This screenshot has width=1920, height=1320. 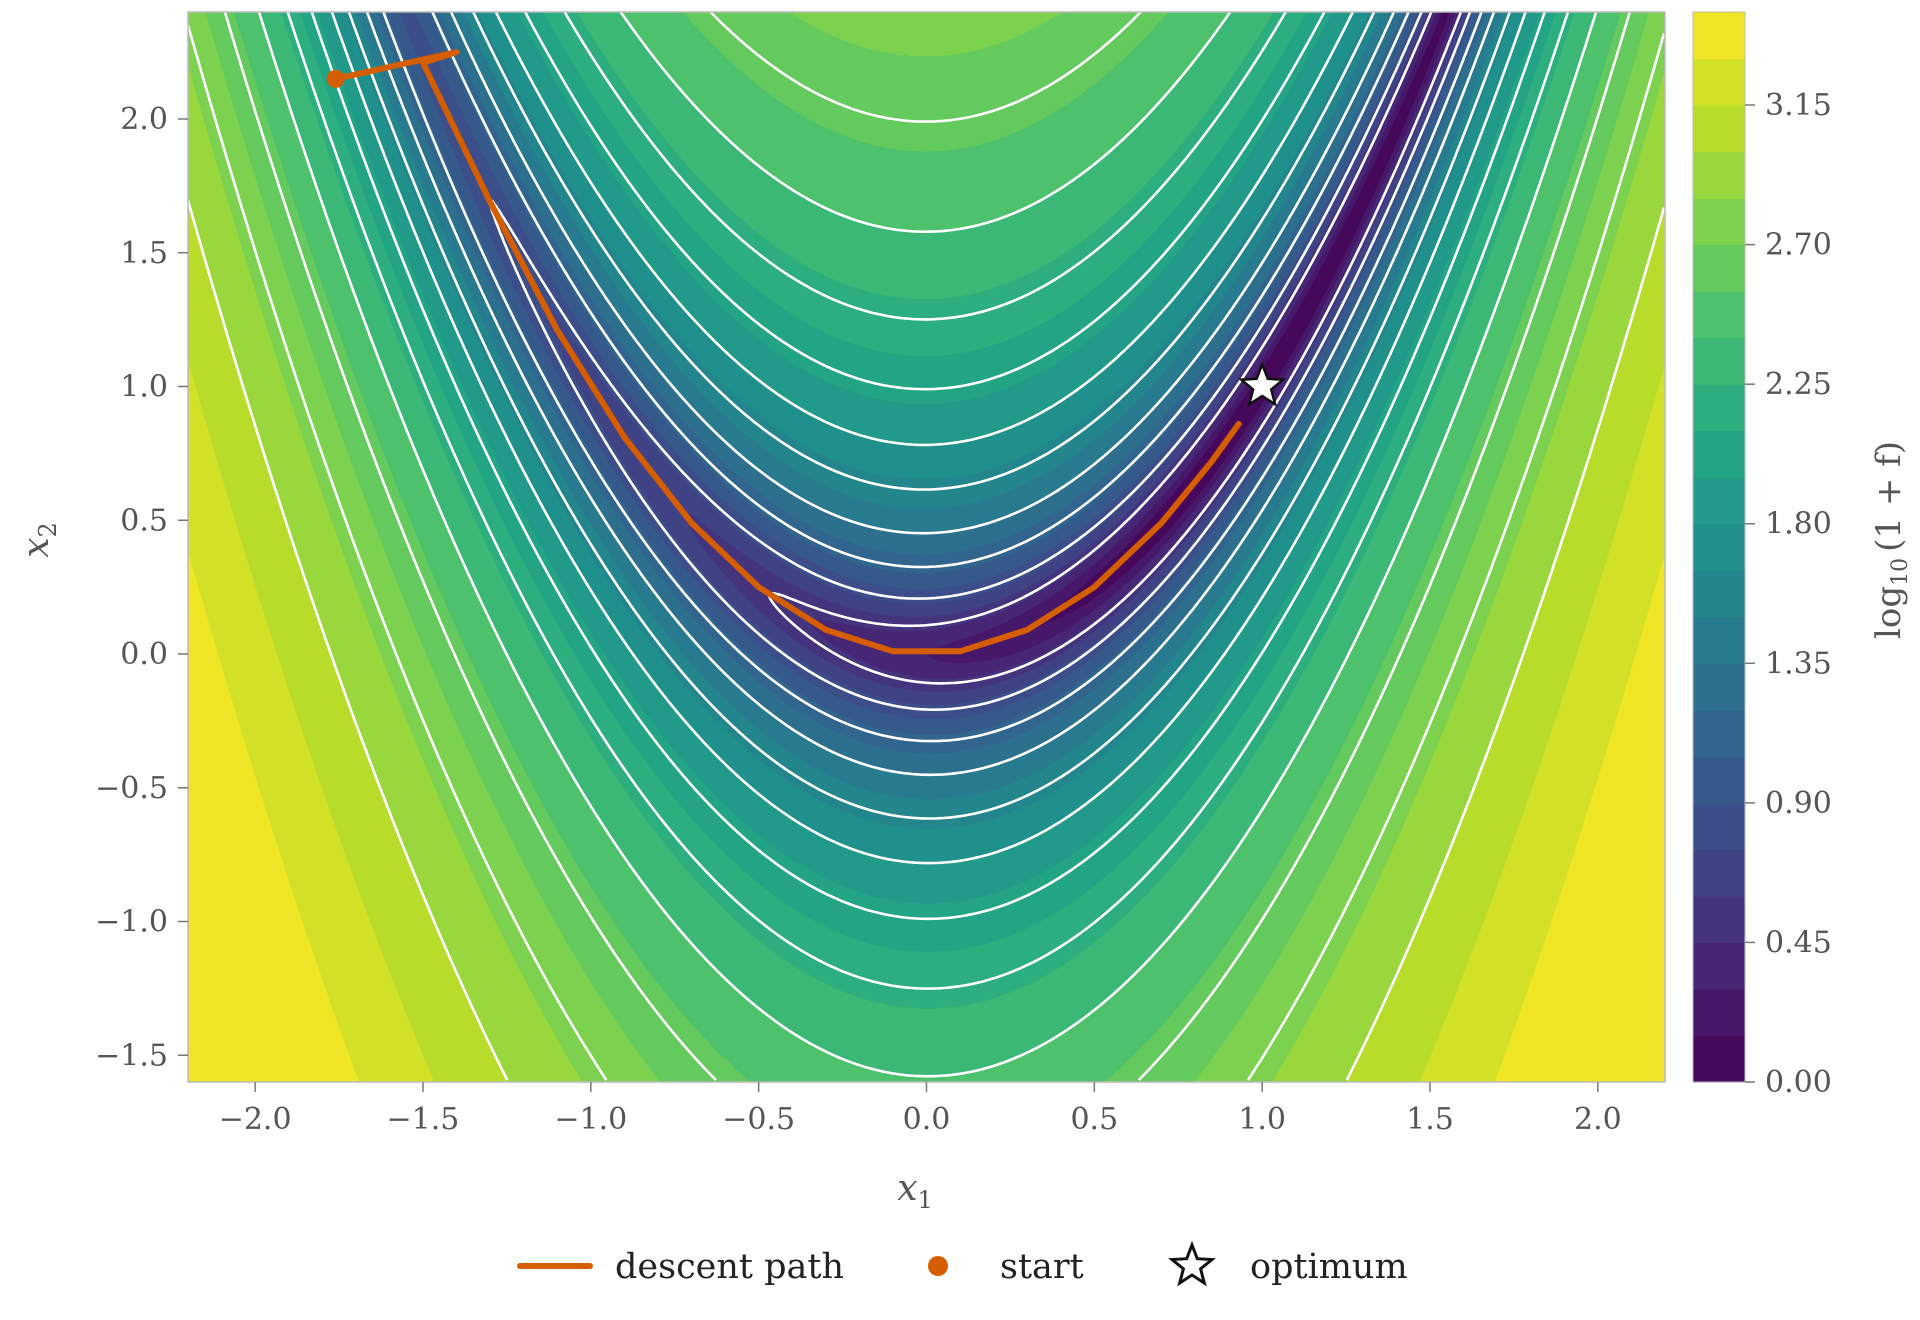 I want to click on marker-layer, so click(x=806, y=238).